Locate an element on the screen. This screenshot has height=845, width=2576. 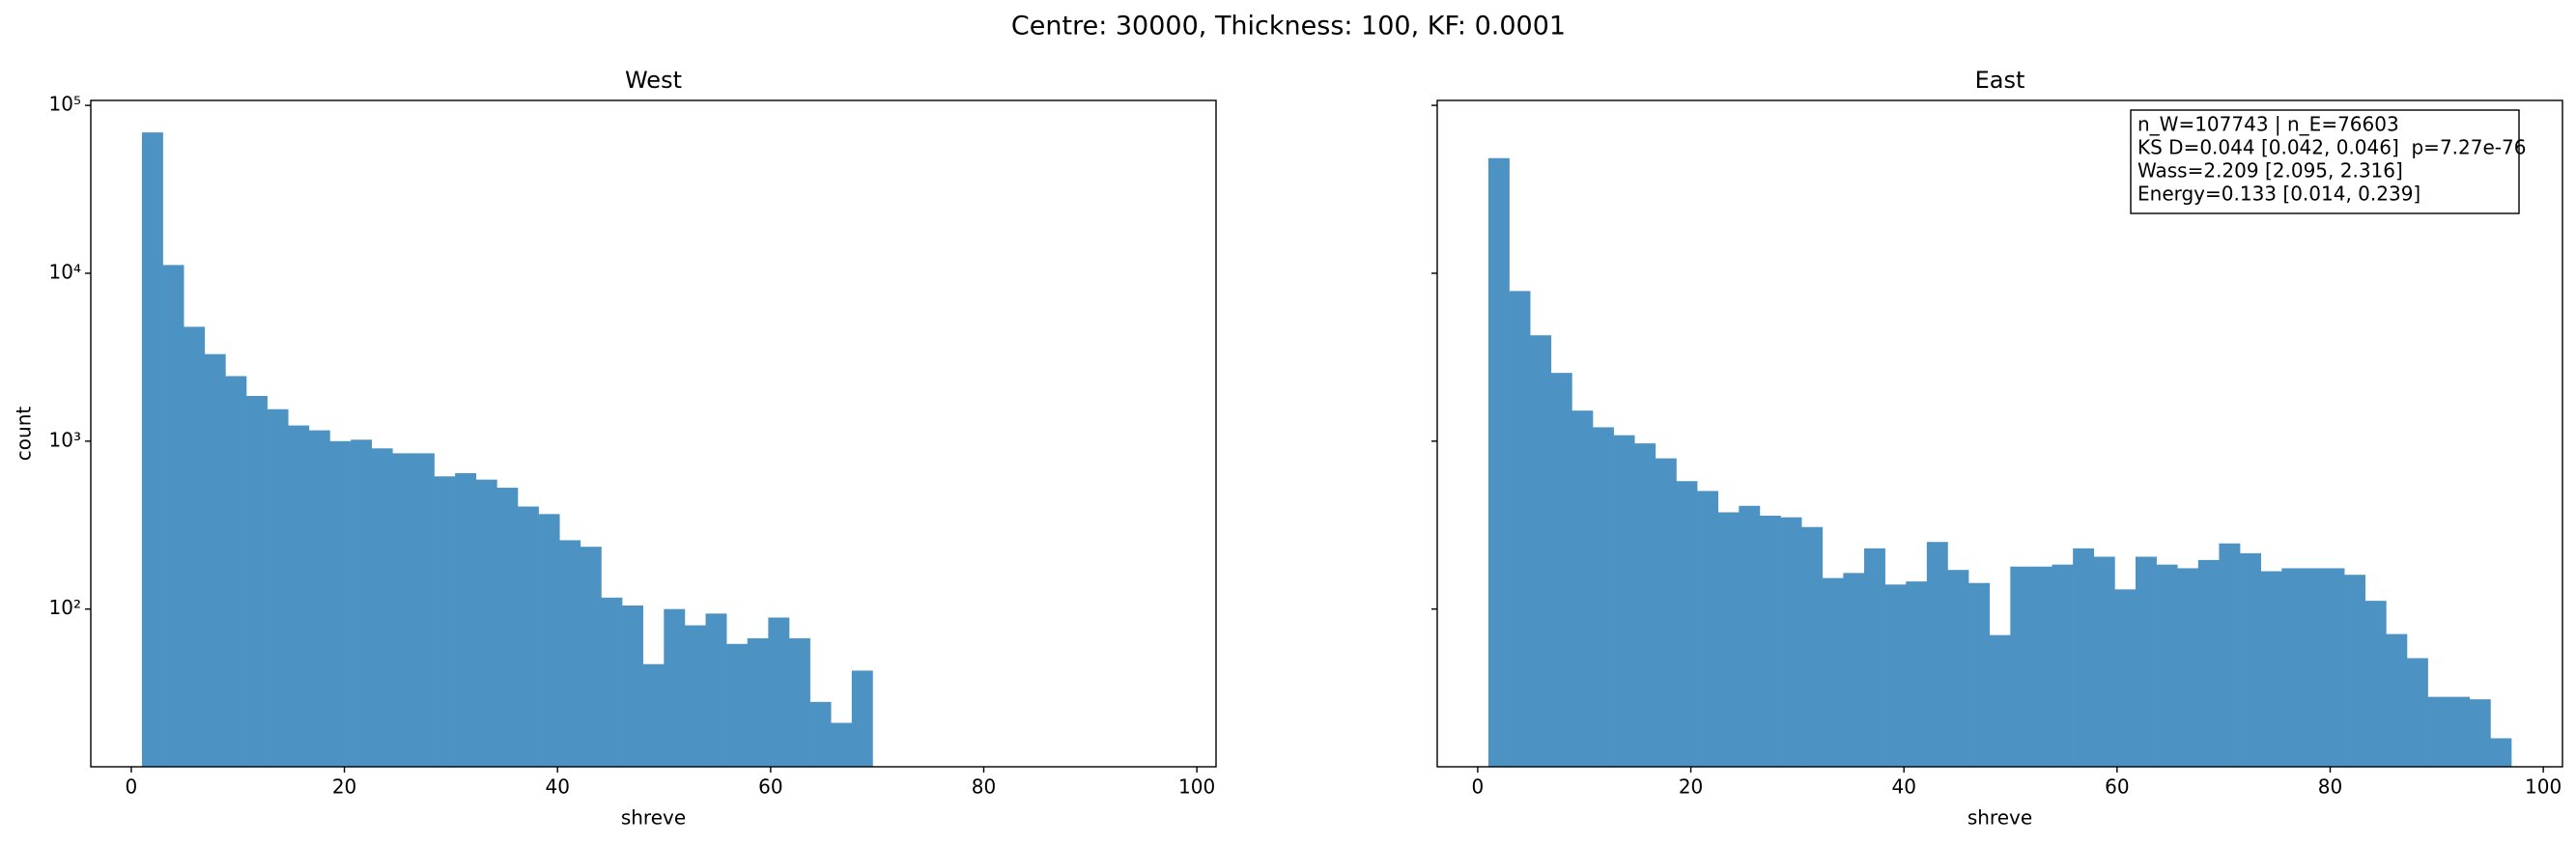
annotation-line: KS D=0.044 [0.042, 0.046] p=7.27e-76 is located at coordinates (2331, 147).